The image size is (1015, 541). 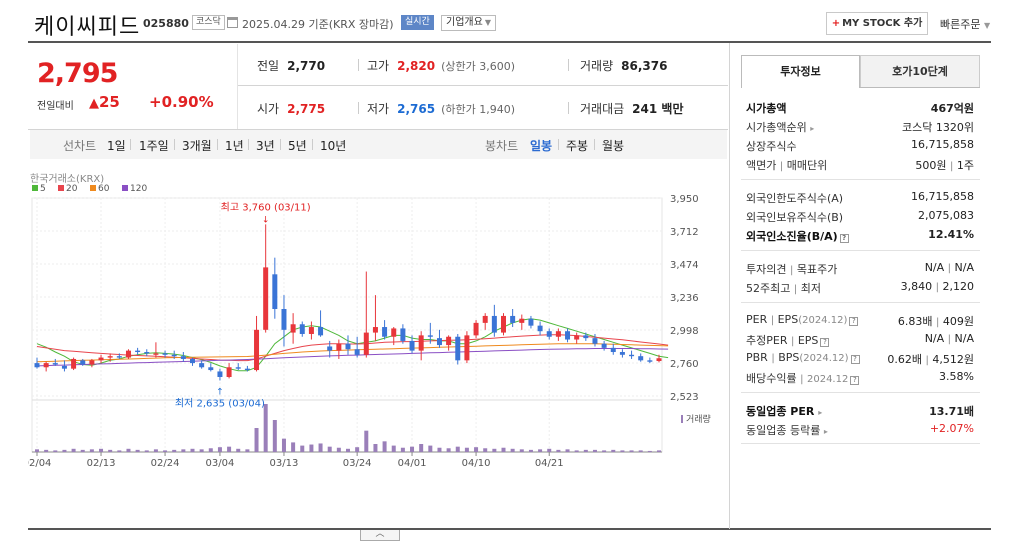 What do you see at coordinates (352, 353) in the screenshot?
I see `ma-line` at bounding box center [352, 353].